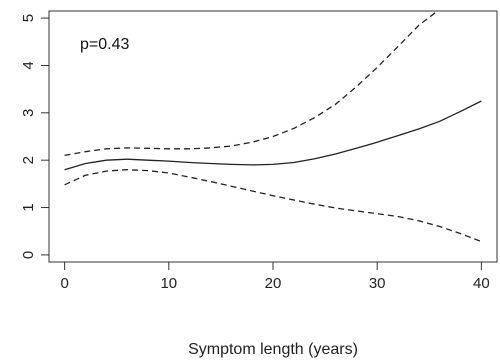  Describe the element at coordinates (273, 283) in the screenshot. I see `x-tick-label: 20` at that location.